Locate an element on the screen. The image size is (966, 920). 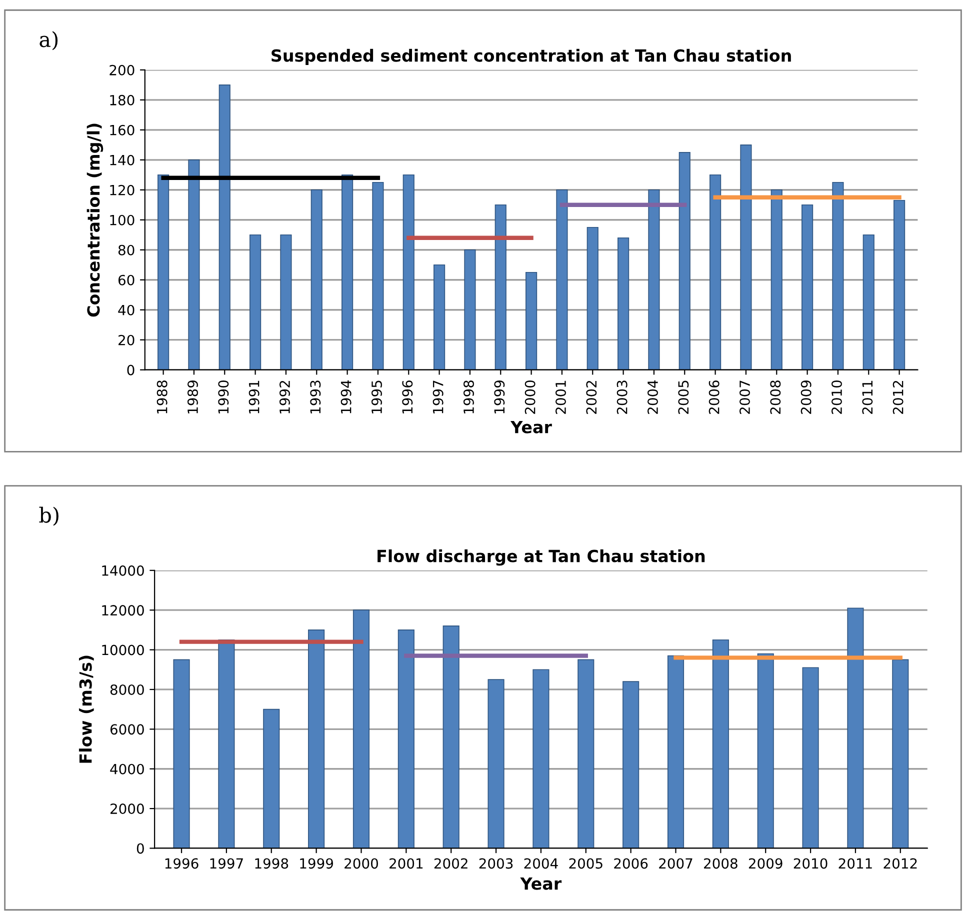
y-tick-label: 14000 is located at coordinates (123, 570).